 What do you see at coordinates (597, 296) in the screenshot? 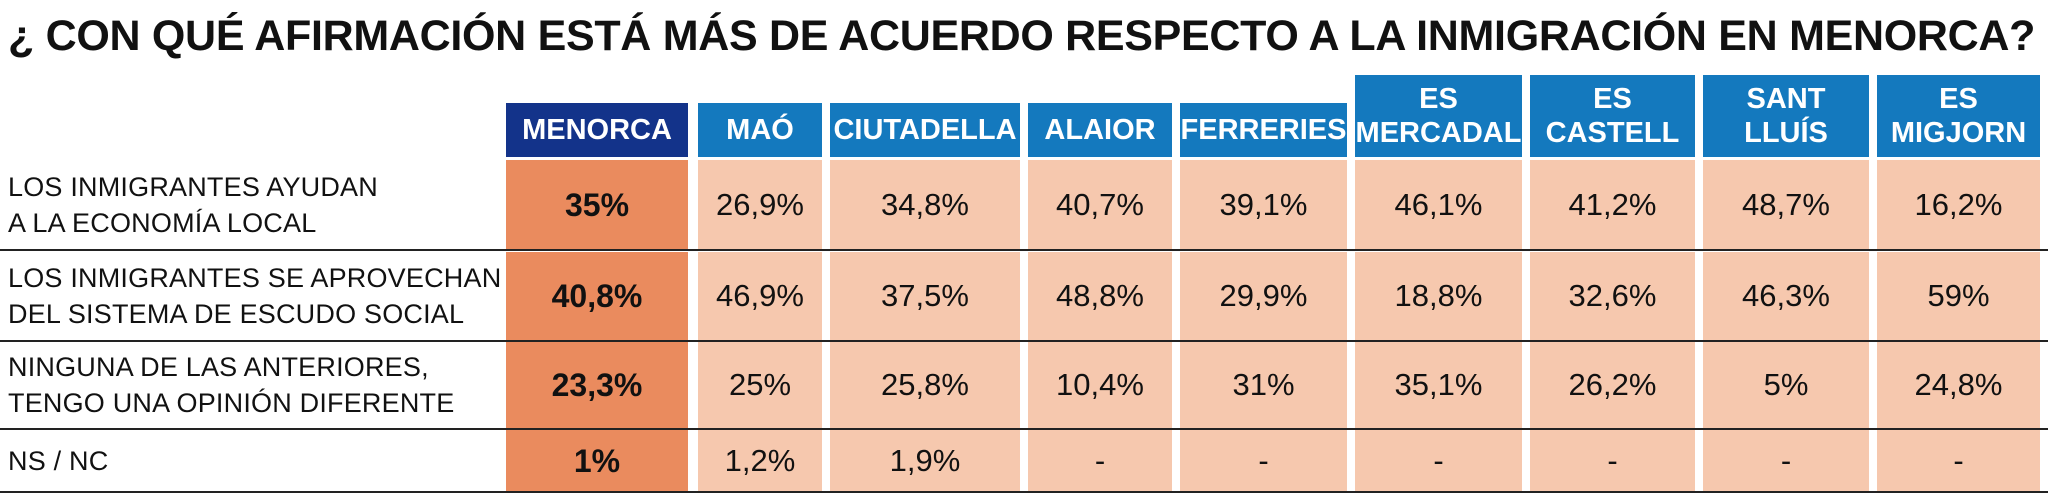
I see `value-cell-menorca: 40,8%` at bounding box center [597, 296].